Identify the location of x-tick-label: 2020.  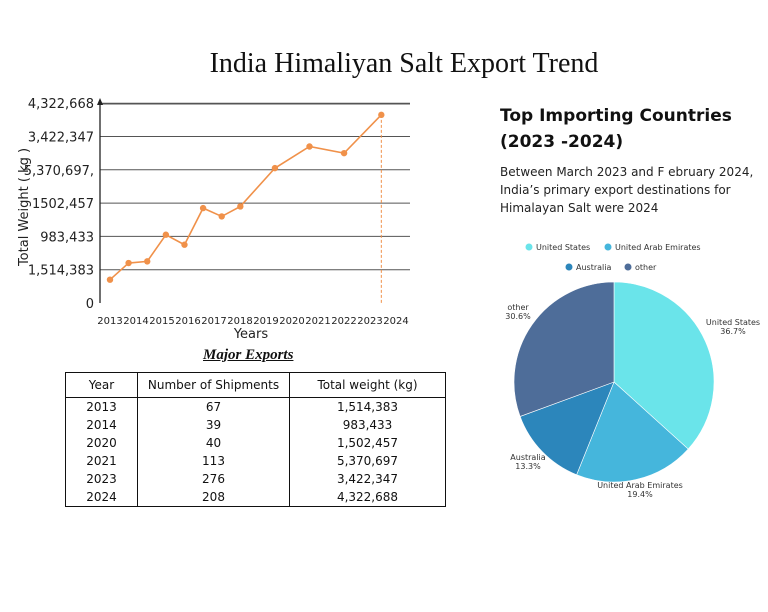
(291, 321).